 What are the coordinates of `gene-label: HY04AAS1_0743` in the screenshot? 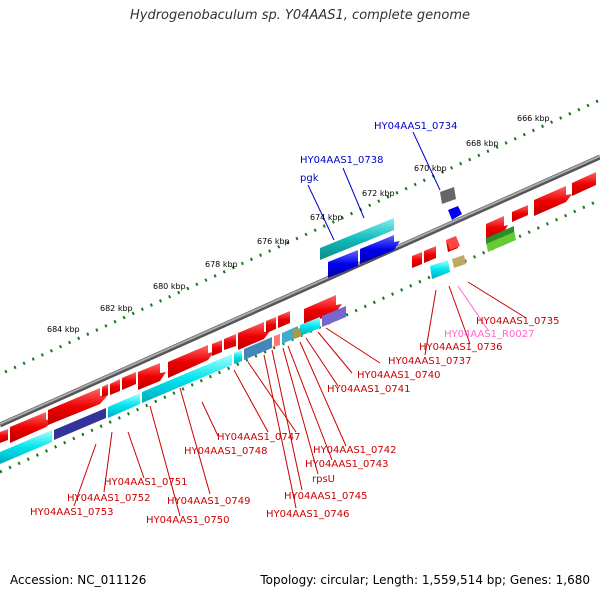 It's located at (346, 464).